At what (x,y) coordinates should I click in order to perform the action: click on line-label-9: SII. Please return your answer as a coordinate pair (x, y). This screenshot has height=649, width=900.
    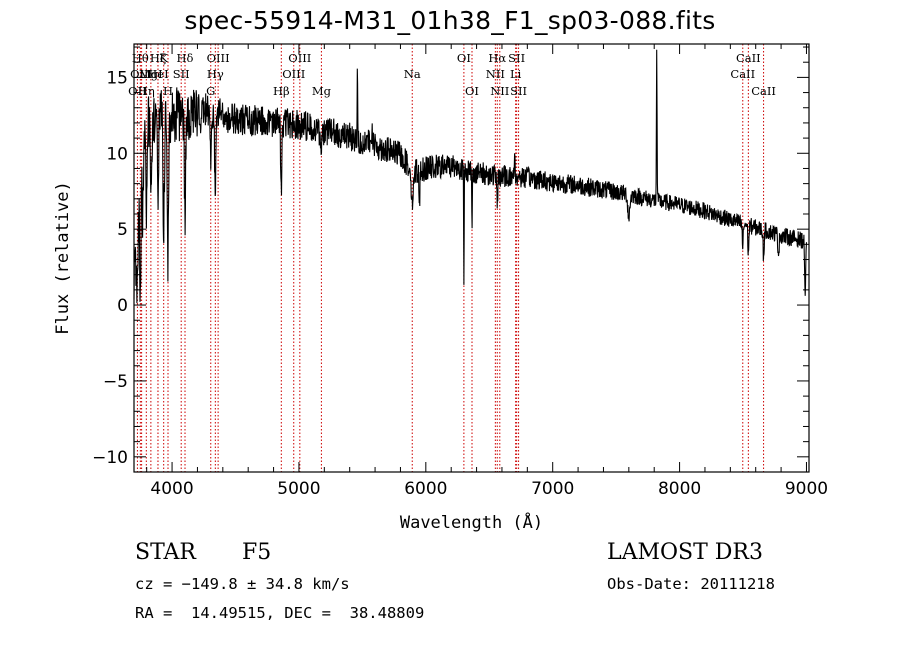
    Looking at the image, I should click on (181, 74).